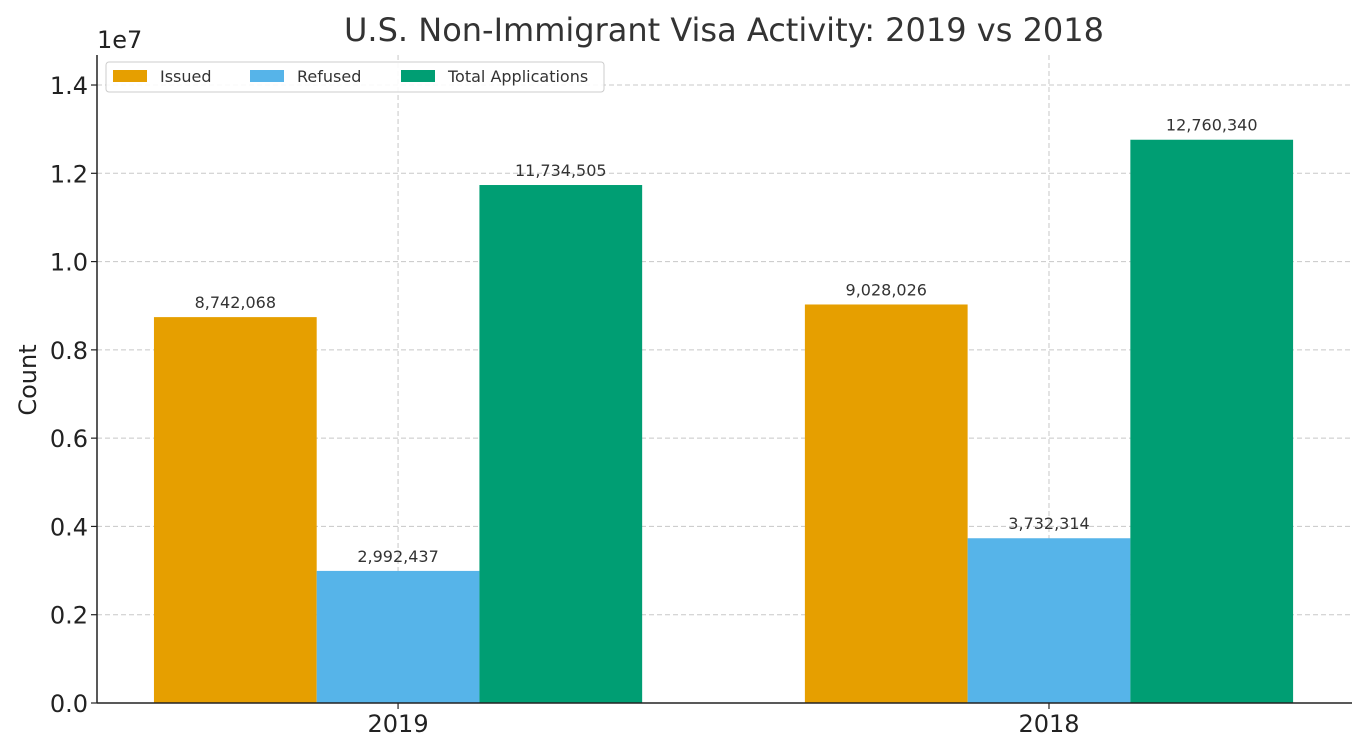  I want to click on data-label: 12,760,340, so click(1212, 125).